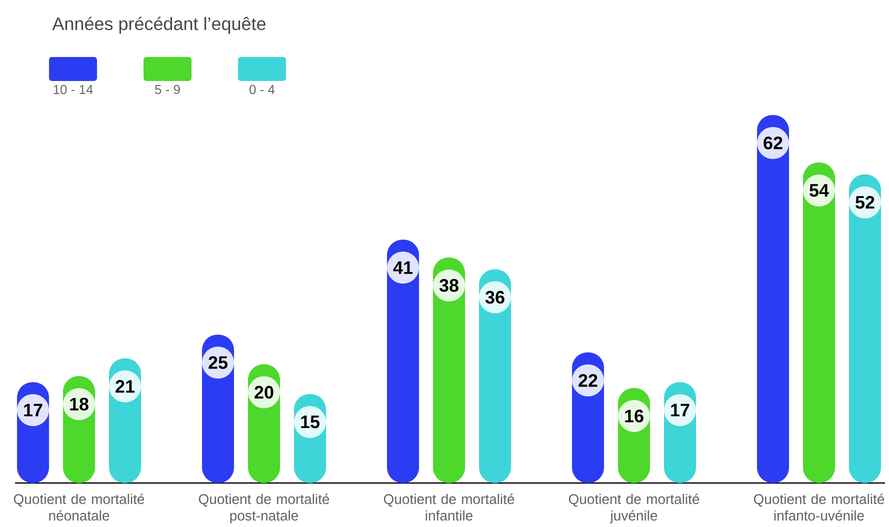  What do you see at coordinates (634, 509) in the screenshot?
I see `x-tick-label: Quotient de mortalité juvénile` at bounding box center [634, 509].